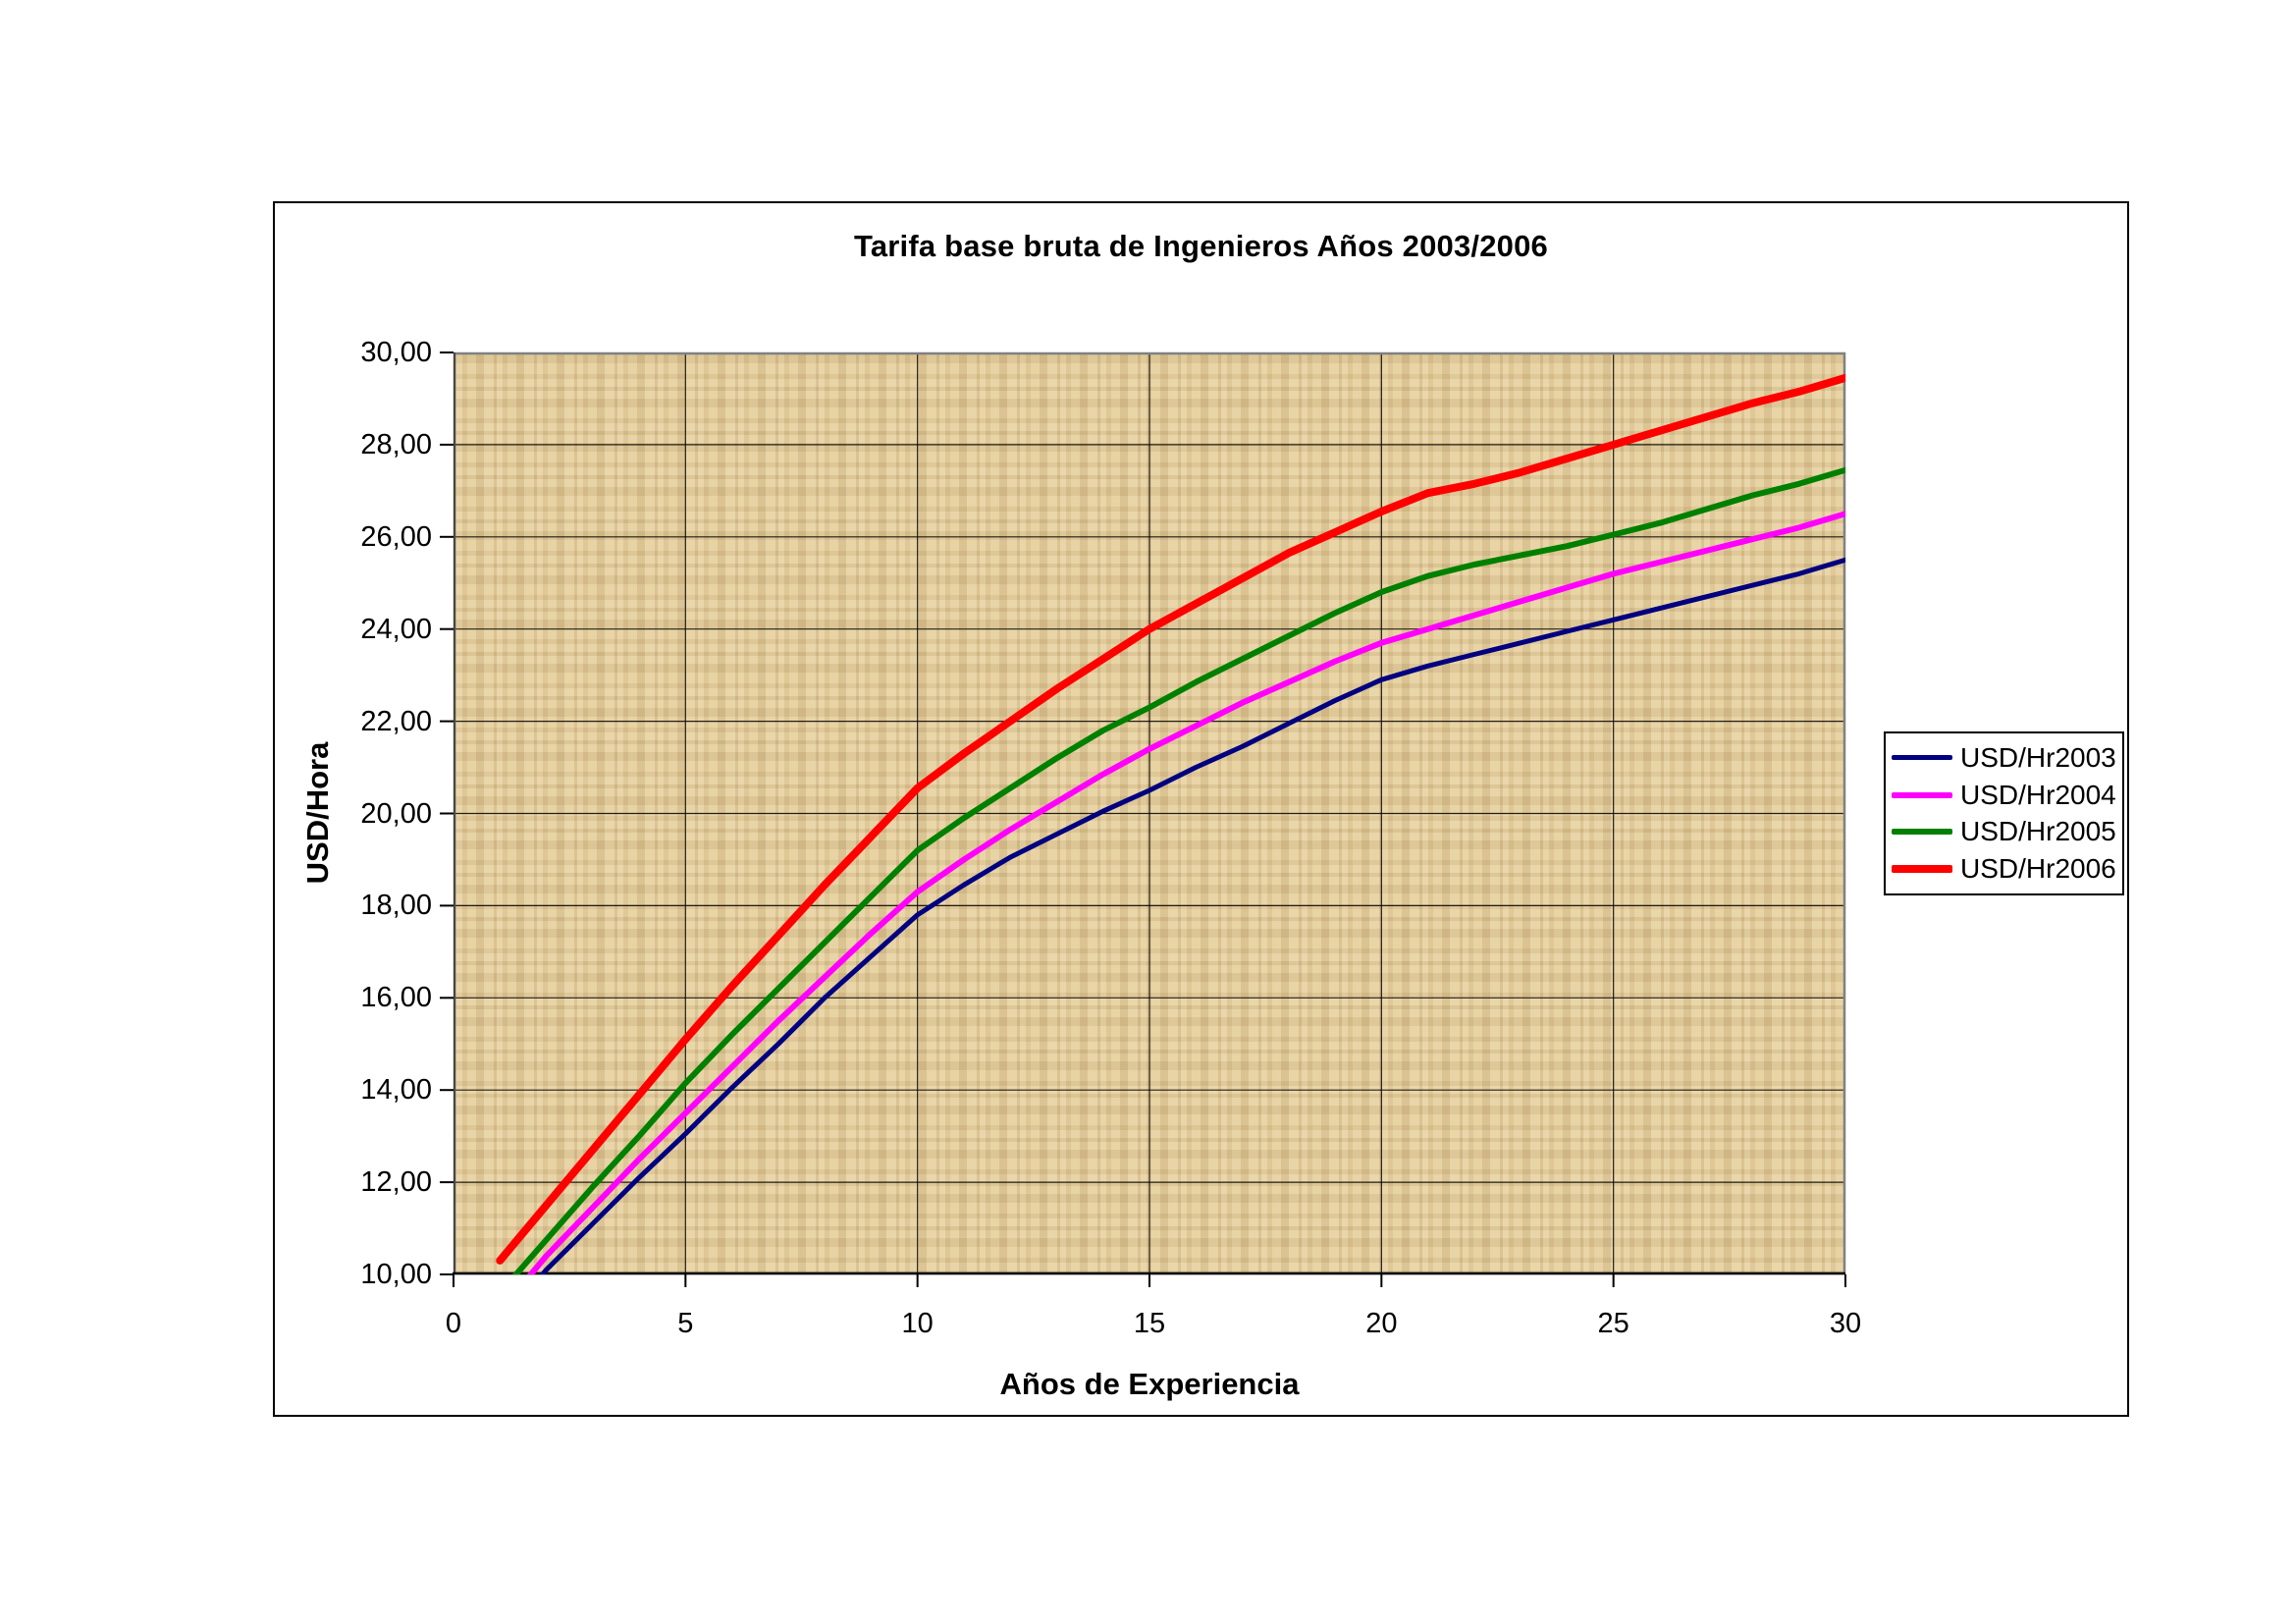  I want to click on legend-item: USD/Hr2006, so click(2007, 869).